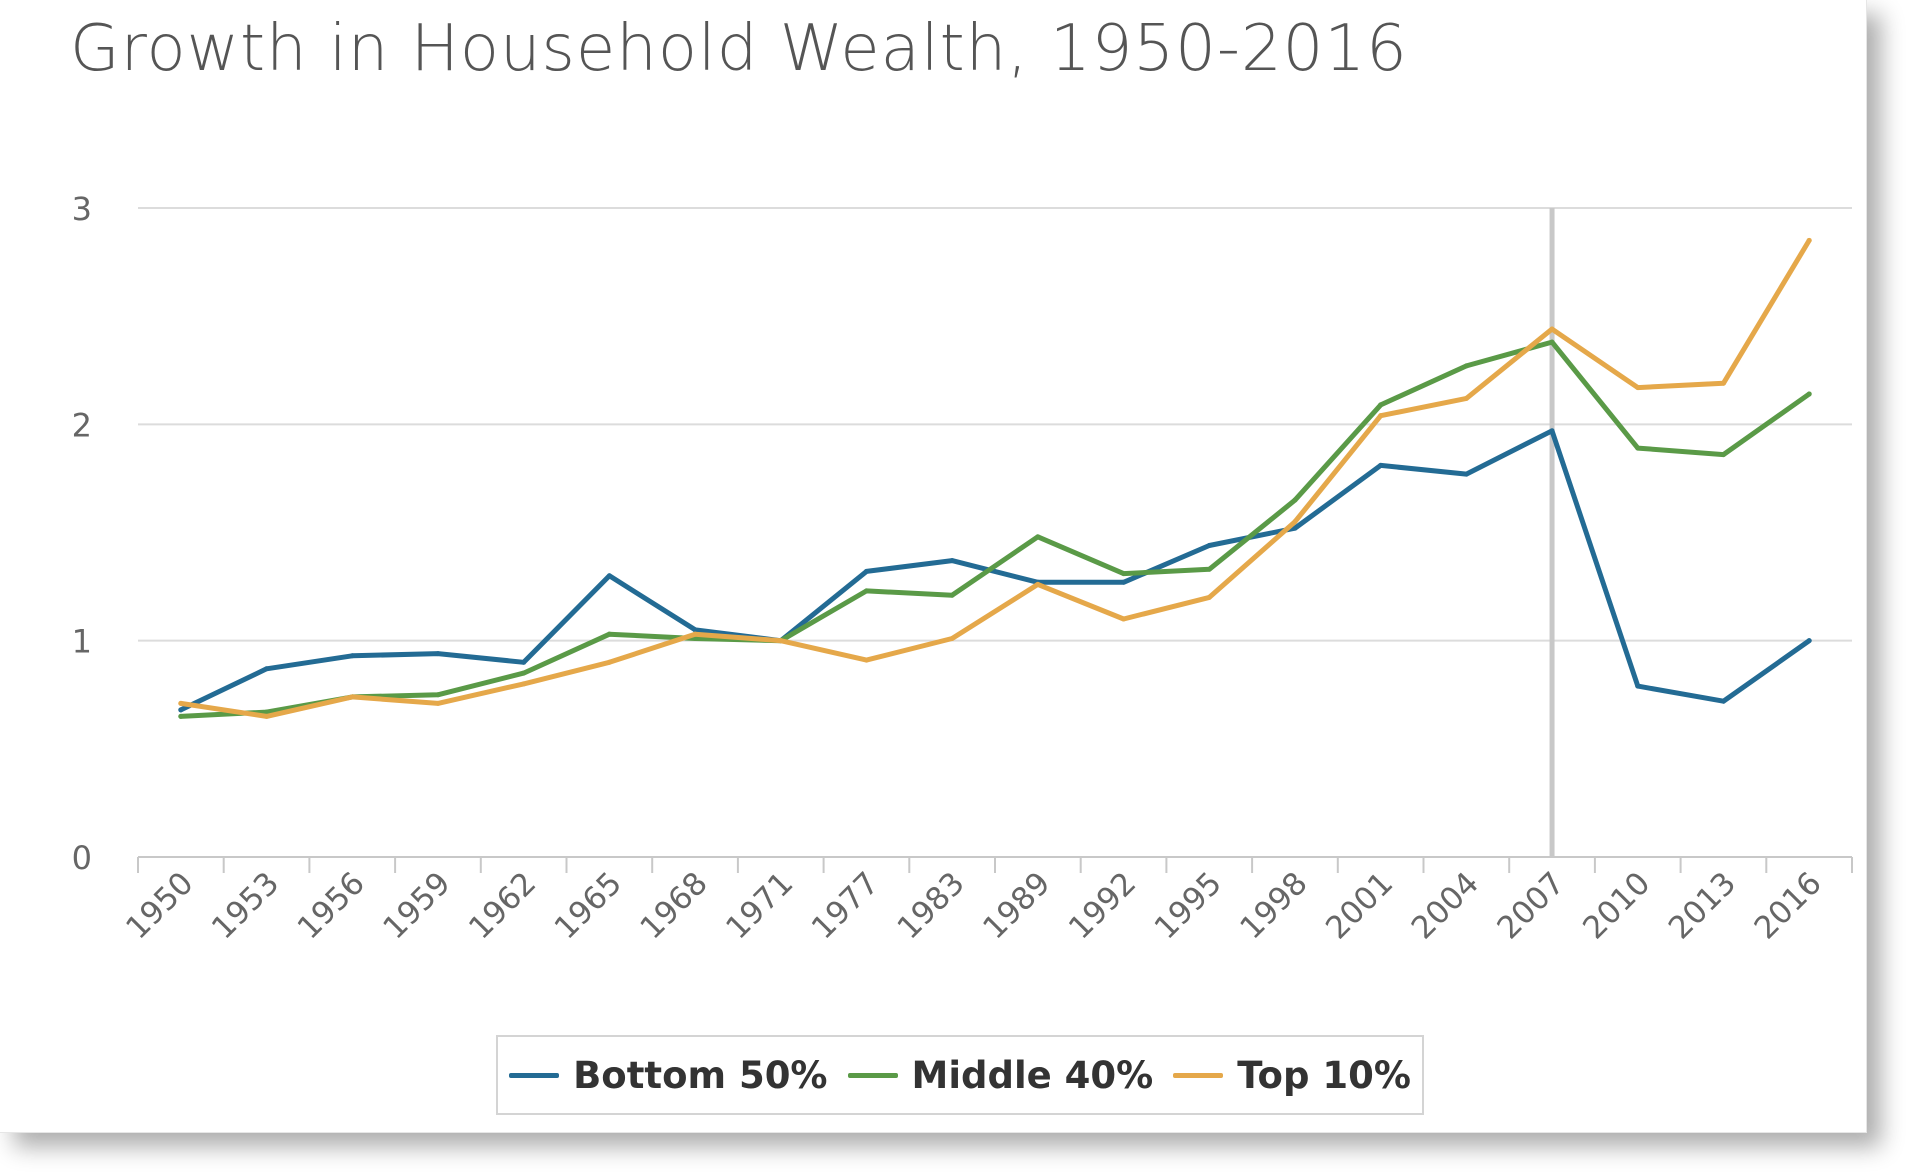 This screenshot has width=1908, height=1176. Describe the element at coordinates (845, 905) in the screenshot. I see `x-tick-label: 1977` at that location.